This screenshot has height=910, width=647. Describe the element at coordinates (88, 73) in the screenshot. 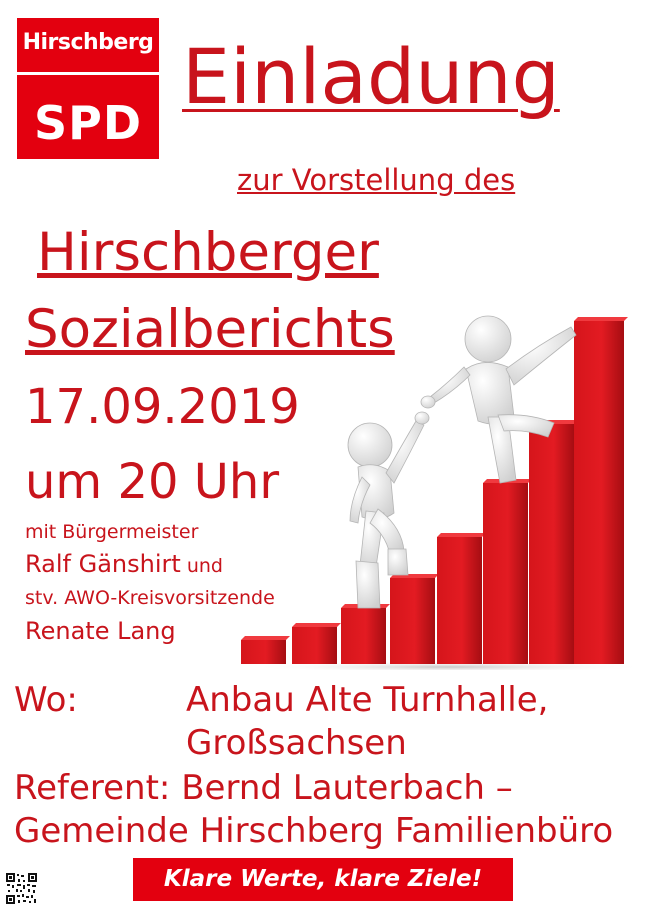

I see `logo-divider` at that location.